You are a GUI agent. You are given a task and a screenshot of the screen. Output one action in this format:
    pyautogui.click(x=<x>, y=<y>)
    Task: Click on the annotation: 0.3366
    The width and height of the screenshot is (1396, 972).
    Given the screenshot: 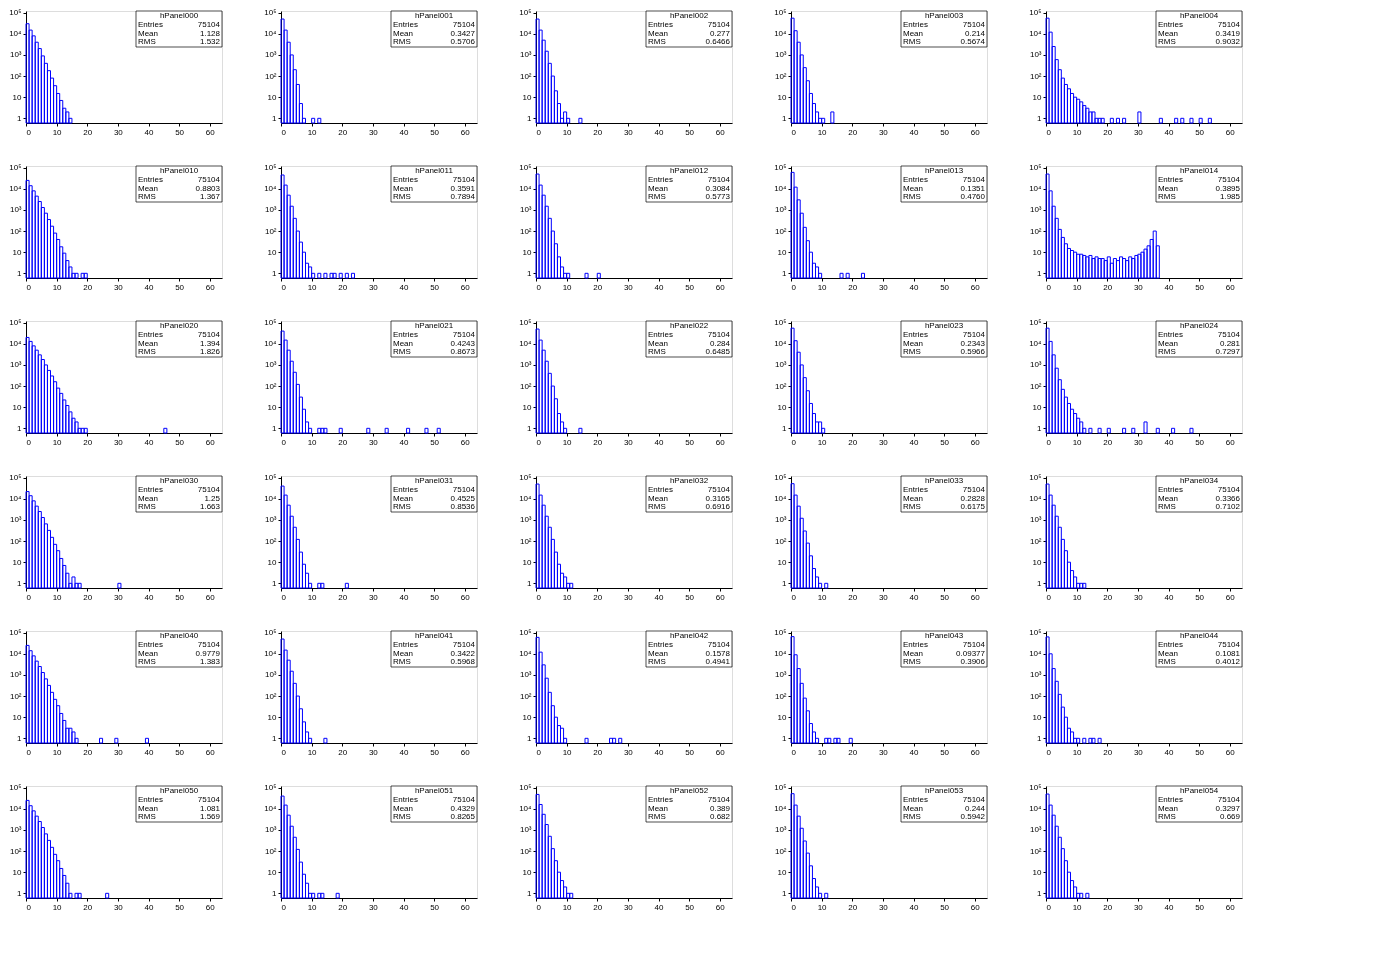 What is the action you would take?
    pyautogui.click(x=1228, y=498)
    